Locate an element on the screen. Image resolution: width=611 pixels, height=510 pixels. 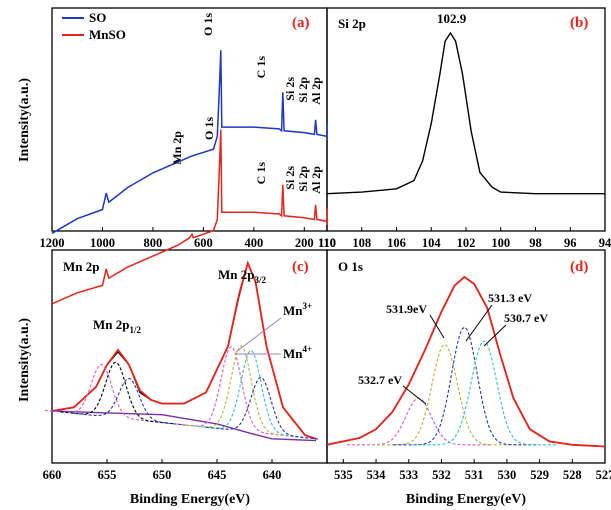
x-tick-label: 527 is located at coordinates (603, 475).